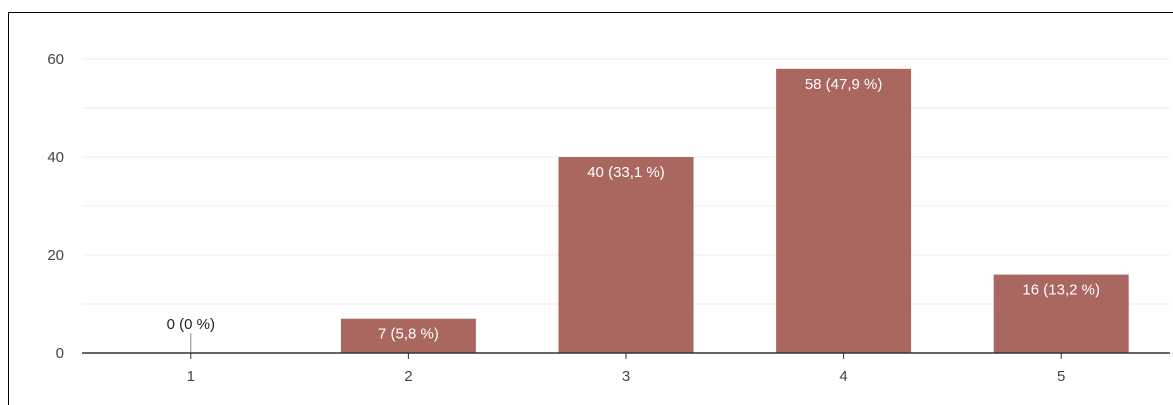  Describe the element at coordinates (844, 84) in the screenshot. I see `bar-data-label: 58 (47,9 %)` at that location.